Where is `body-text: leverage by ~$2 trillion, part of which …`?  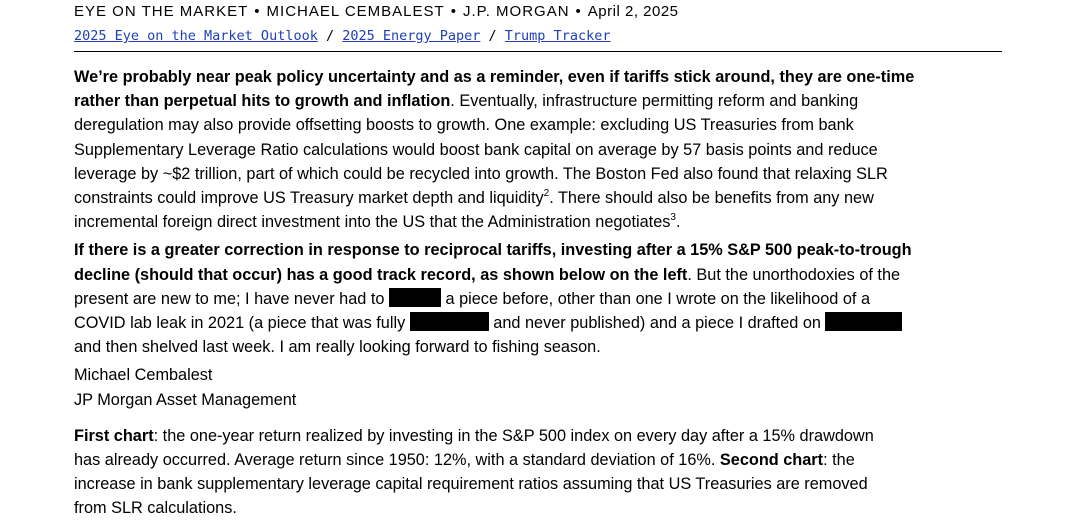 body-text: leverage by ~$2 trillion, part of which … is located at coordinates (481, 173).